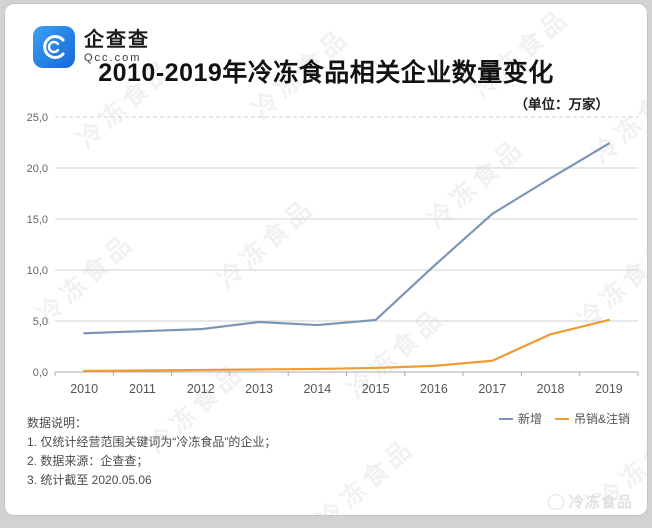 This screenshot has height=528, width=652. Describe the element at coordinates (57, 423) in the screenshot. I see `notes-heading: 数据说明：` at that location.